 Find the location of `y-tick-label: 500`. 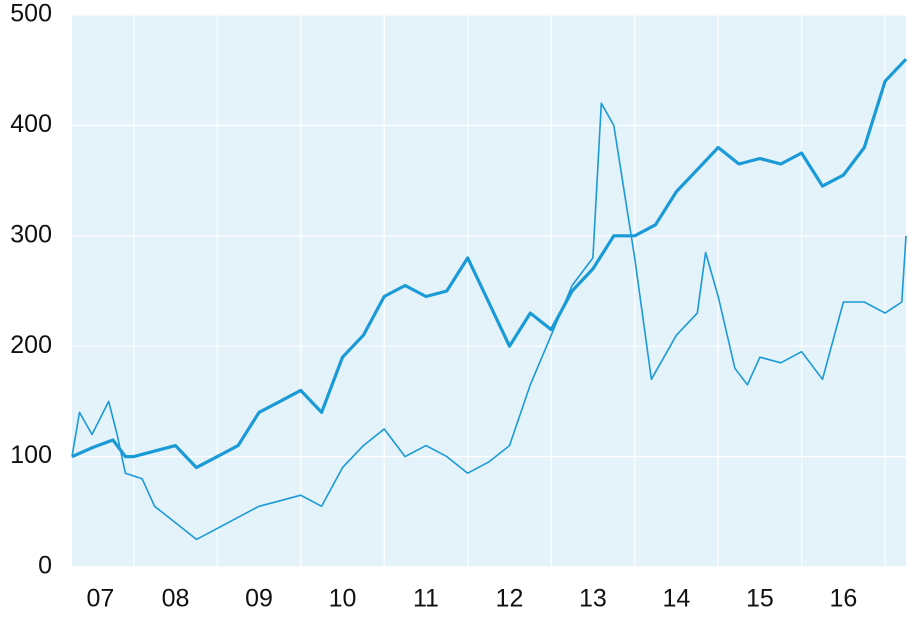

y-tick-label: 500 is located at coordinates (31, 14).